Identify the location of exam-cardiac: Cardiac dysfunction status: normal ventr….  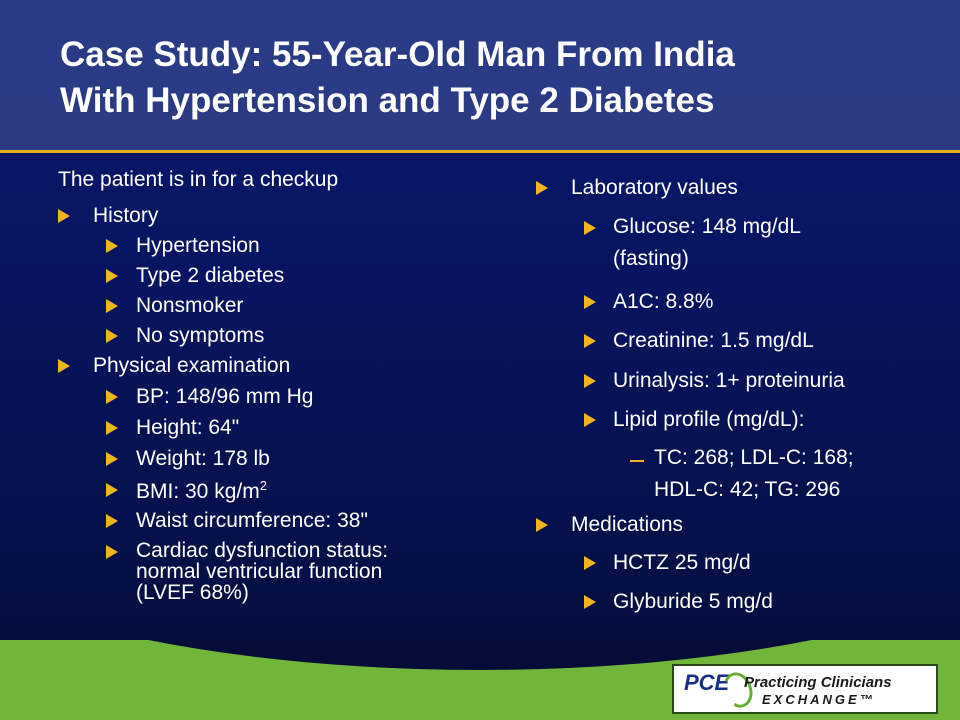
(316, 571).